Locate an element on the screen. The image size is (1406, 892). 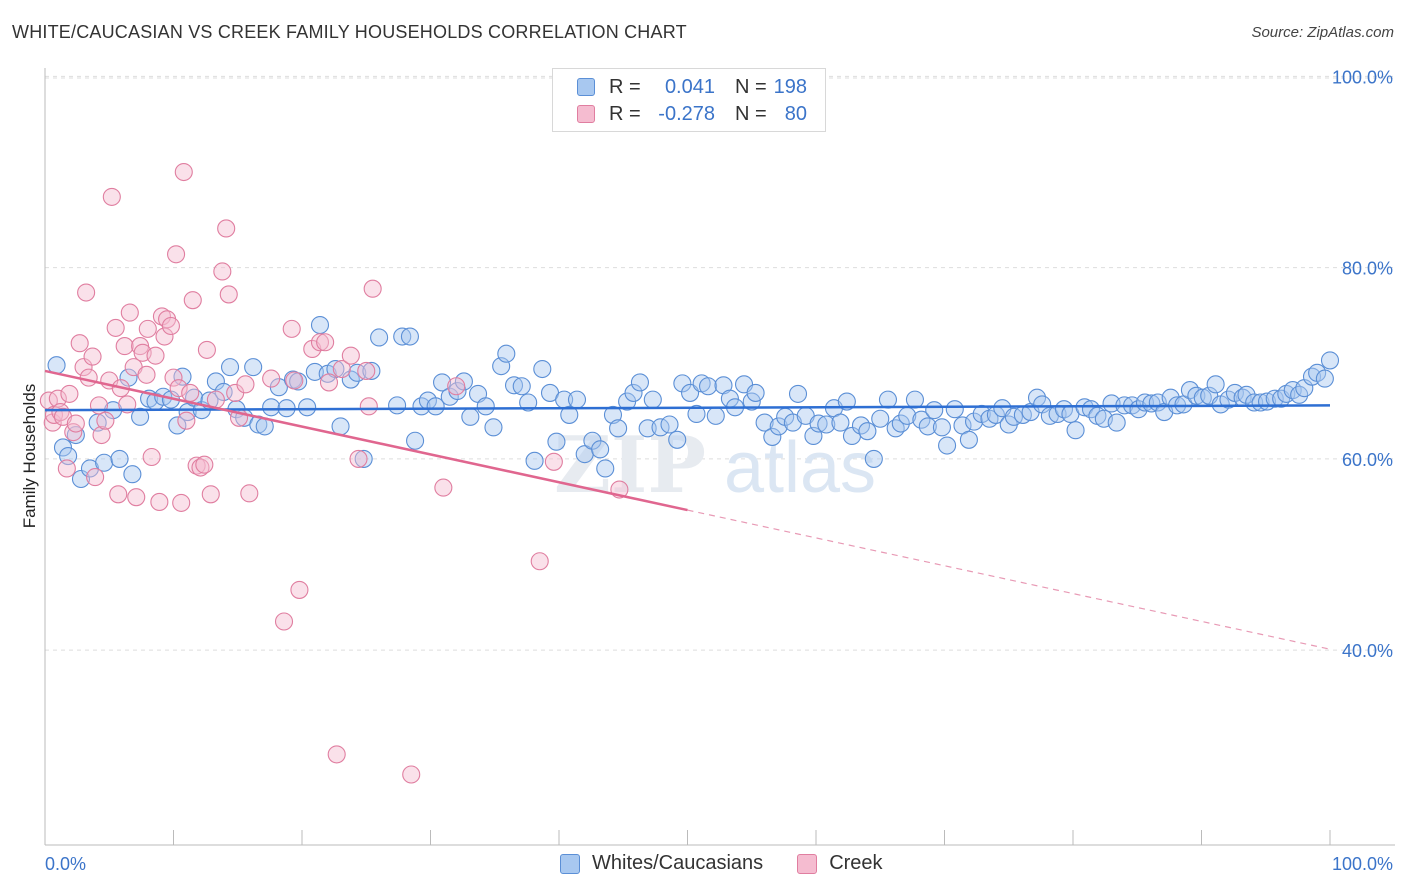
trendline-creek is located at coordinates (366, 440).